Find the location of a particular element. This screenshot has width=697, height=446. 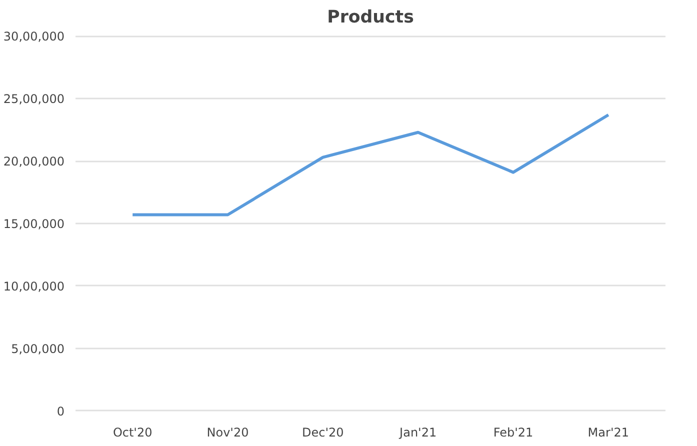

x-tick-label: Oct'20 is located at coordinates (132, 433).